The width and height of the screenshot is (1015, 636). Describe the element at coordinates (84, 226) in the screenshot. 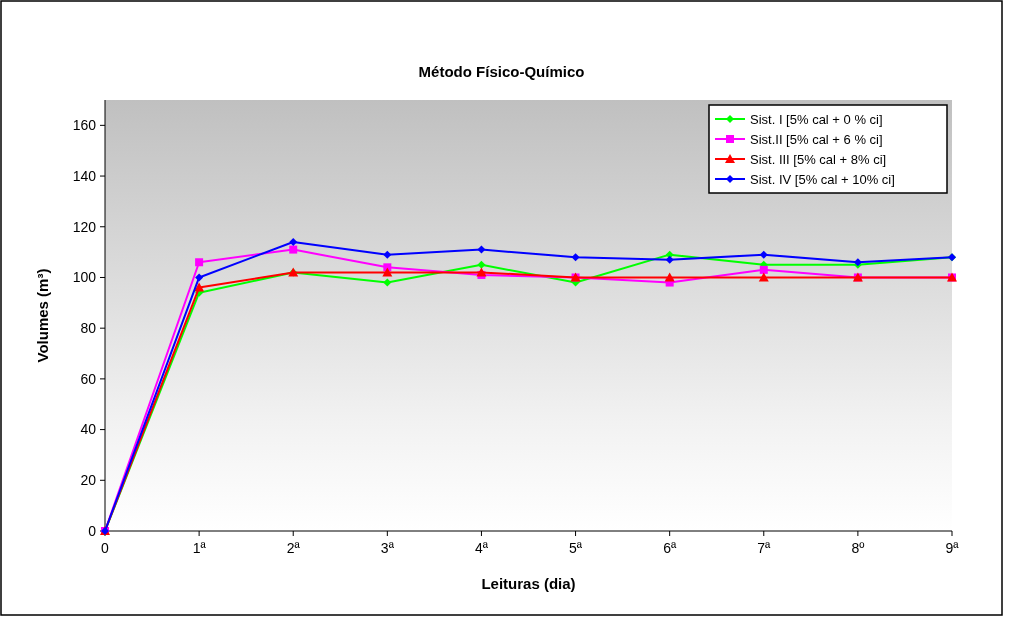

I see `y-tick-label: 120` at that location.